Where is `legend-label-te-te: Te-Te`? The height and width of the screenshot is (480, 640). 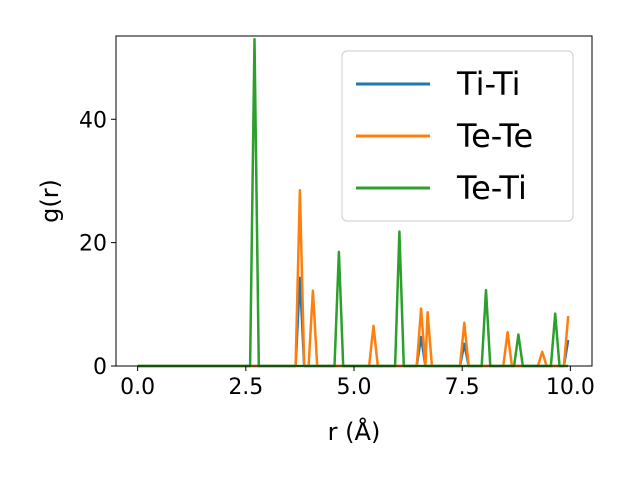 legend-label-te-te: Te-Te is located at coordinates (494, 136).